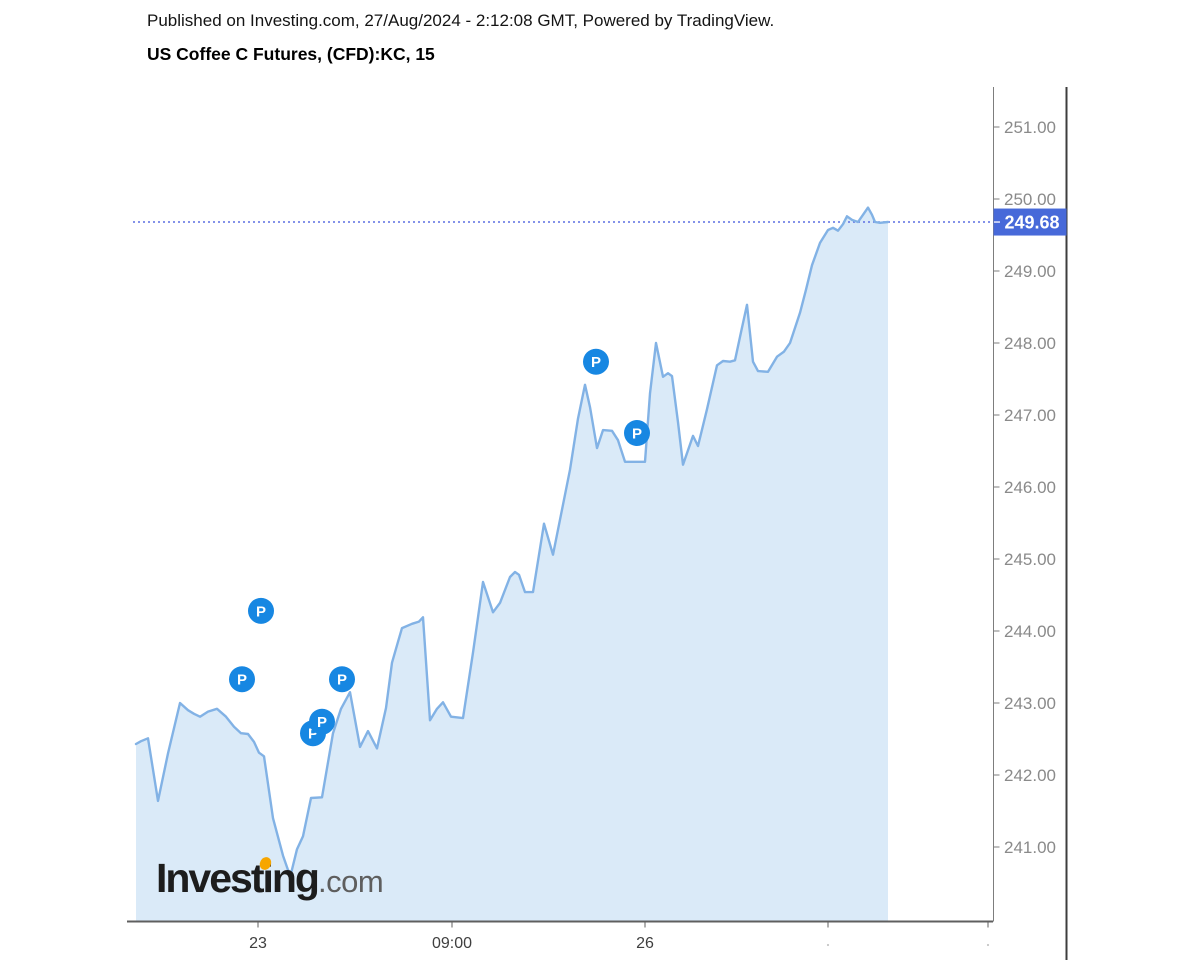 The width and height of the screenshot is (1200, 960). What do you see at coordinates (258, 943) in the screenshot?
I see `time-tick-label: 23` at bounding box center [258, 943].